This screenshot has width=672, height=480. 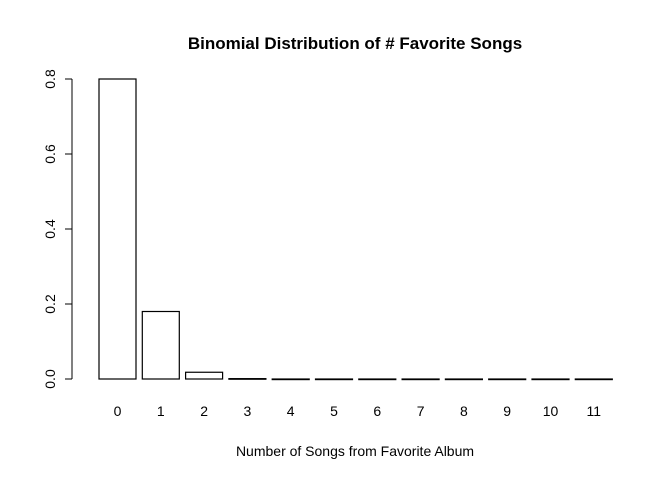 What do you see at coordinates (50, 154) in the screenshot?
I see `y-tick-label: 0.6` at bounding box center [50, 154].